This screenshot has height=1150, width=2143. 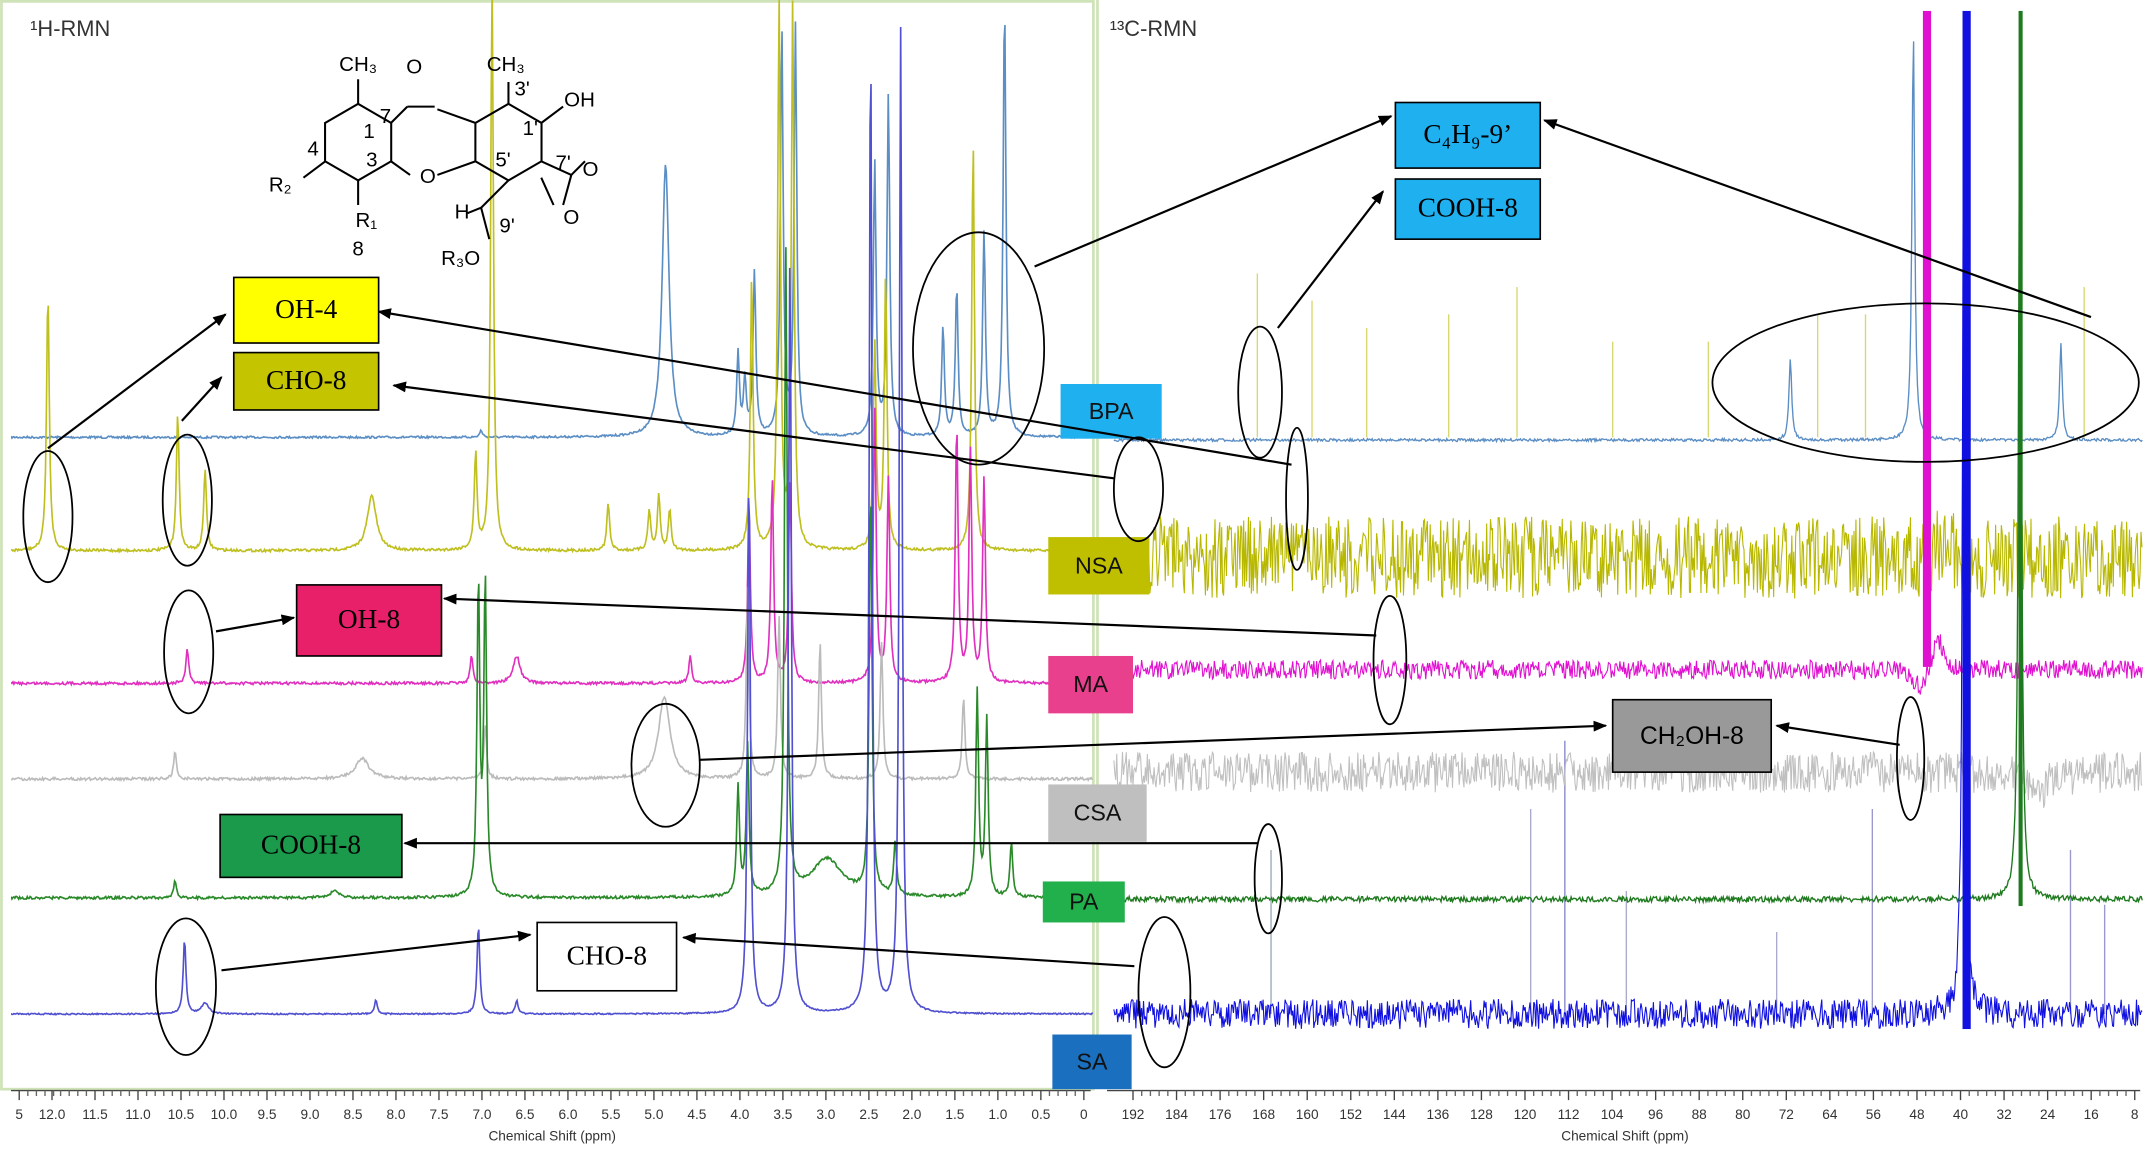 What do you see at coordinates (70, 28) in the screenshot?
I see `panel-title: ¹H-RMN` at bounding box center [70, 28].